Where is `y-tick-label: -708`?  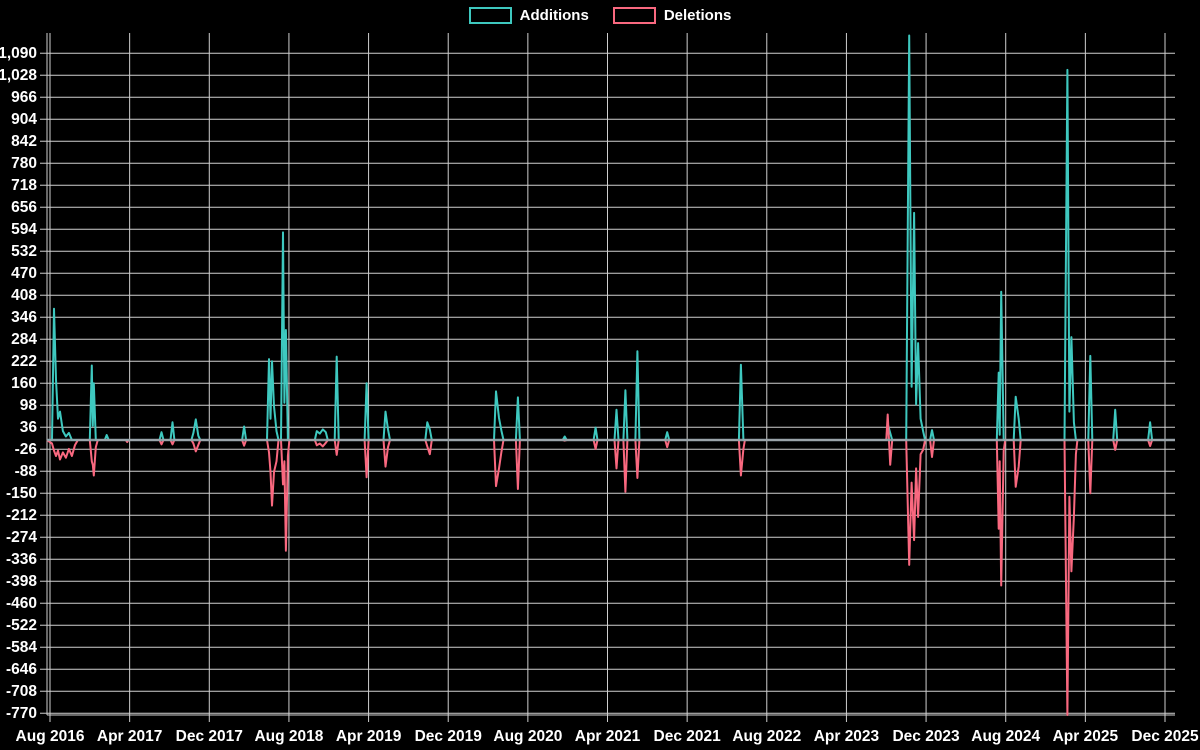 y-tick-label: -708 is located at coordinates (21, 691).